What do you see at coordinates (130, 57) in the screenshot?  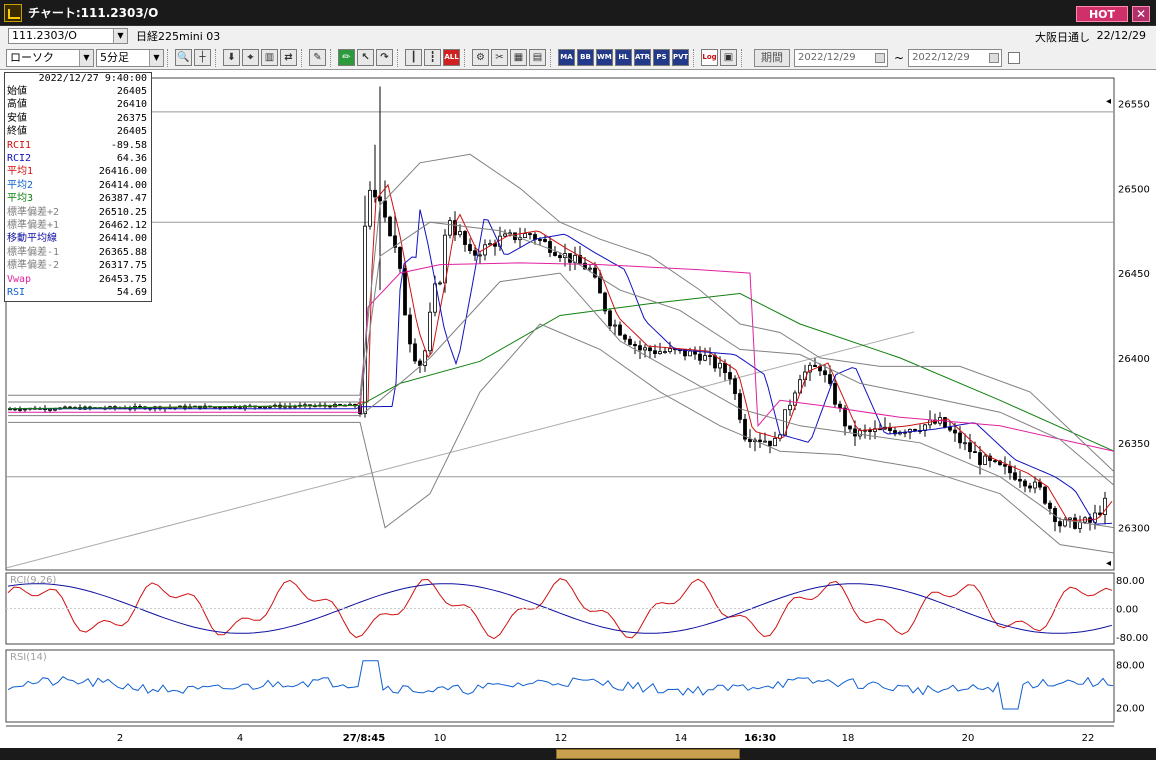 I see `interval-select: 5分足 ▼` at bounding box center [130, 57].